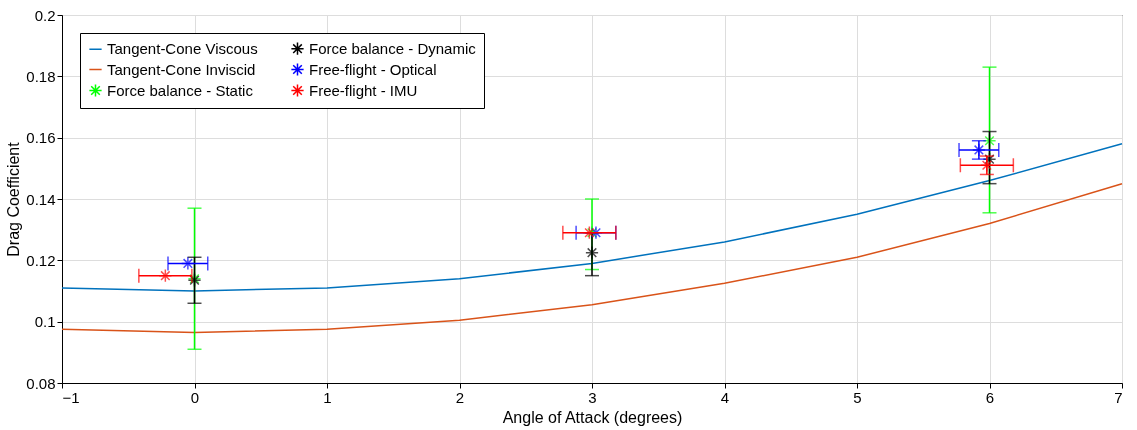 The height and width of the screenshot is (430, 1137). I want to click on legend-label: Free-flight - Optical, so click(373, 69).